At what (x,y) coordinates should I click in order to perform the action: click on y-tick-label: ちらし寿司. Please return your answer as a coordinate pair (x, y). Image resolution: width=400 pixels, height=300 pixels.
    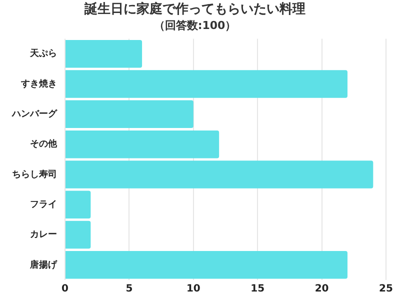
    Looking at the image, I should click on (34, 174).